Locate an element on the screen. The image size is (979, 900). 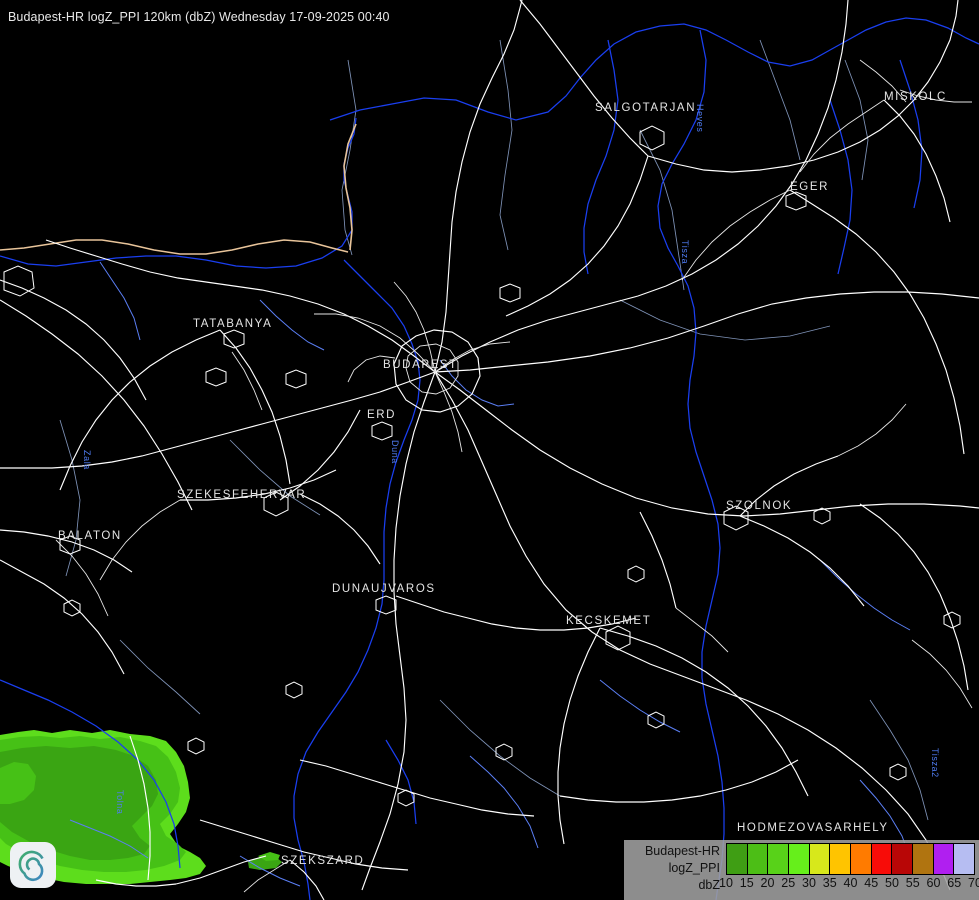
river-label: Duna is located at coordinates (395, 452).